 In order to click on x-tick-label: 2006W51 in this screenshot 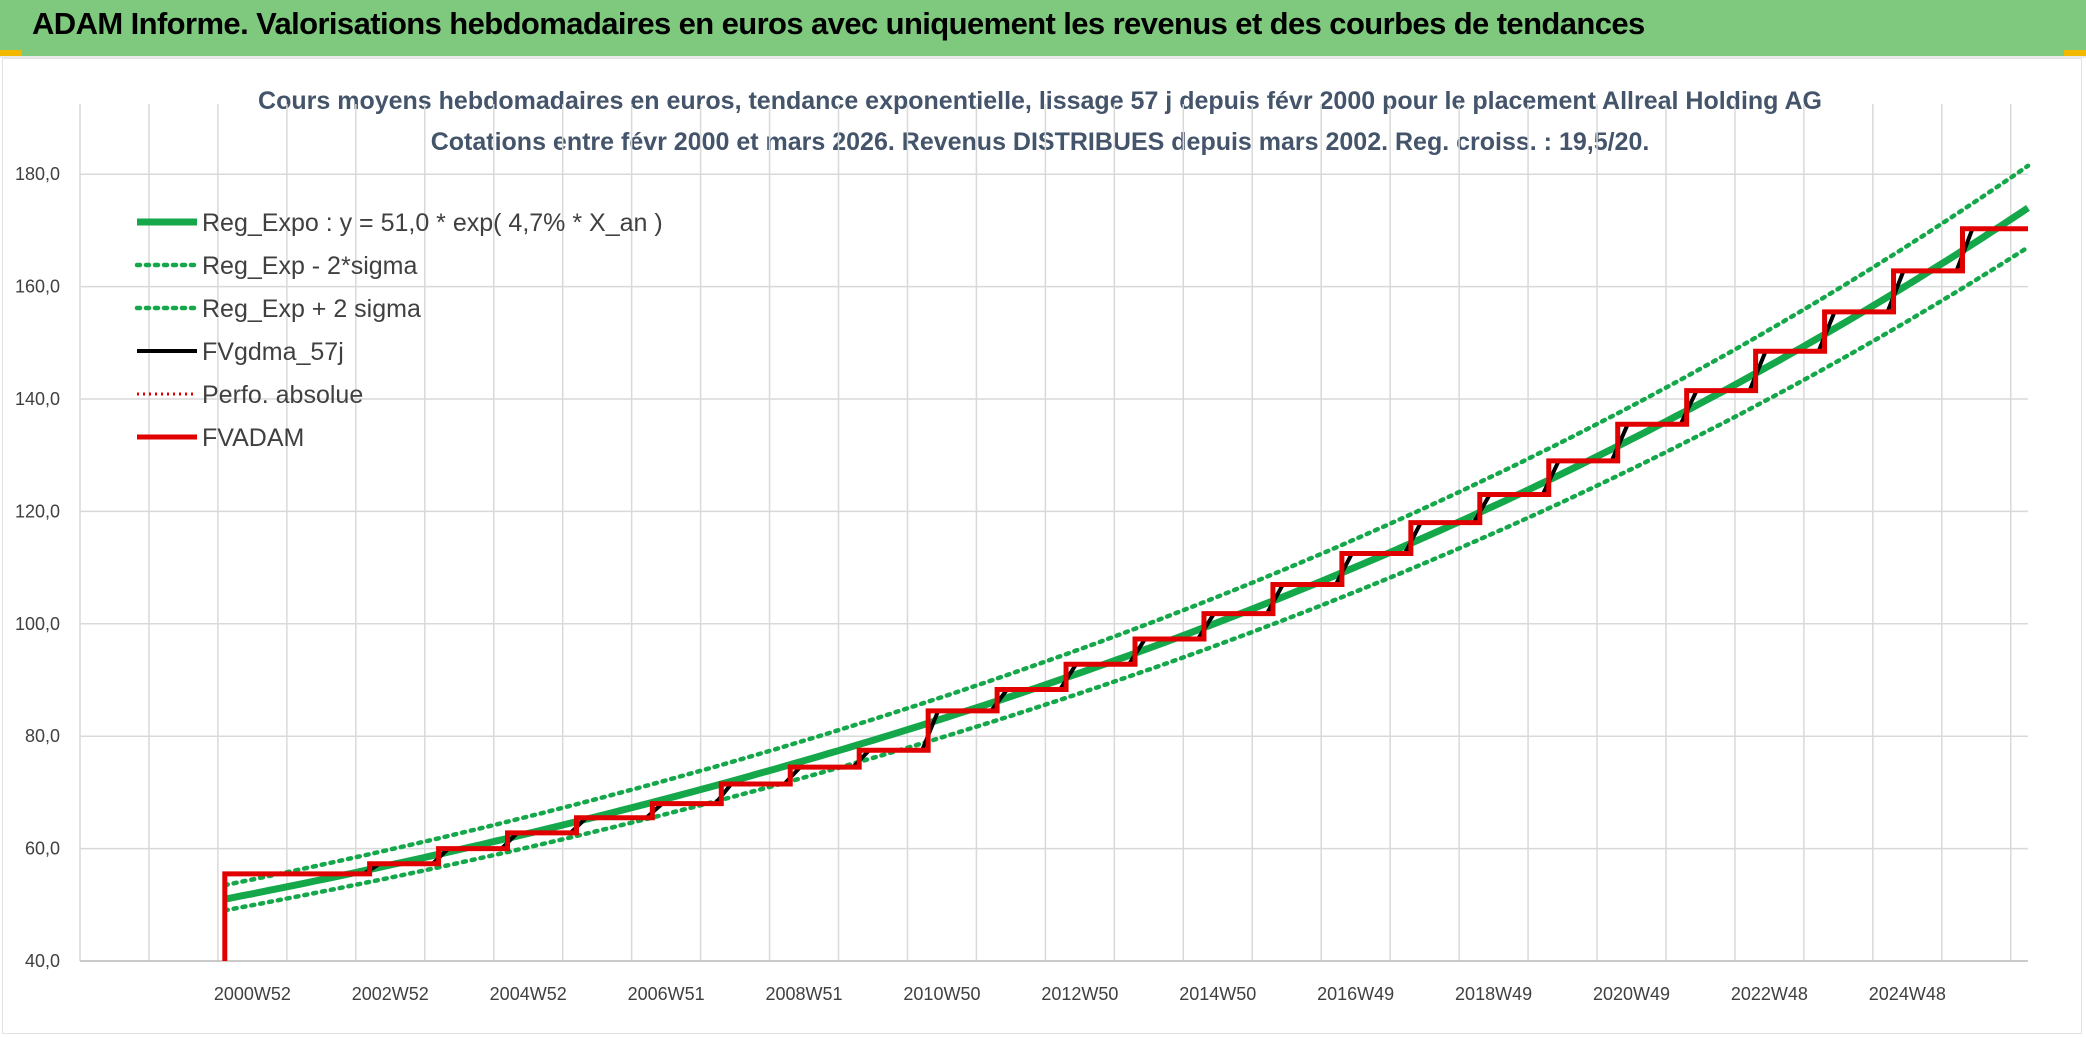, I will do `click(666, 994)`.